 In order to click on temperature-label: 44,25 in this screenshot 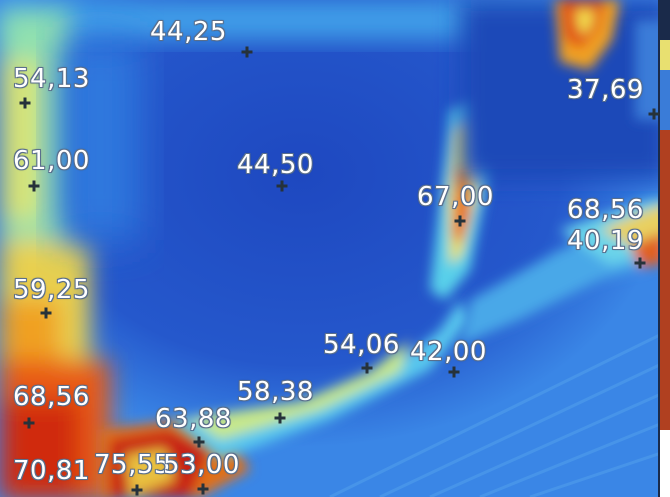, I will do `click(188, 32)`.